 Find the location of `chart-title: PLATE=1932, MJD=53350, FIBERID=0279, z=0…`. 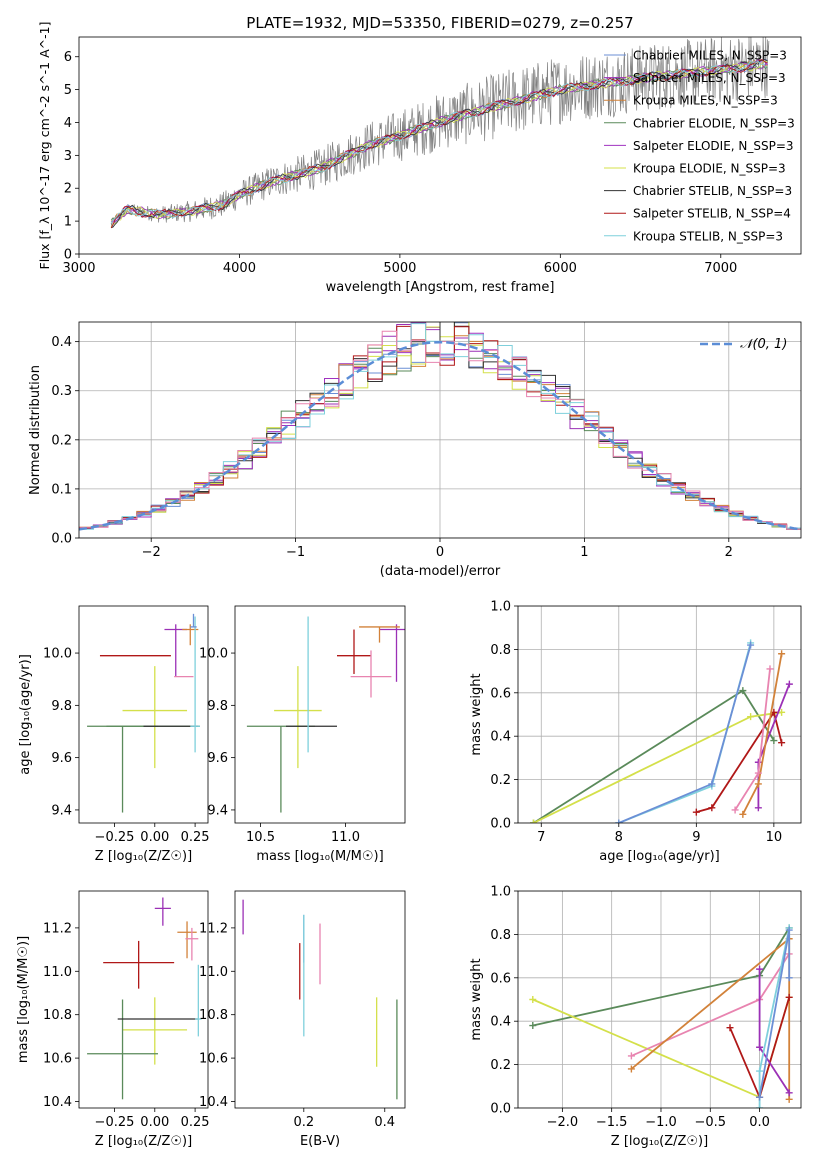

chart-title: PLATE=1932, MJD=53350, FIBERID=0279, z=0… is located at coordinates (439, 23).